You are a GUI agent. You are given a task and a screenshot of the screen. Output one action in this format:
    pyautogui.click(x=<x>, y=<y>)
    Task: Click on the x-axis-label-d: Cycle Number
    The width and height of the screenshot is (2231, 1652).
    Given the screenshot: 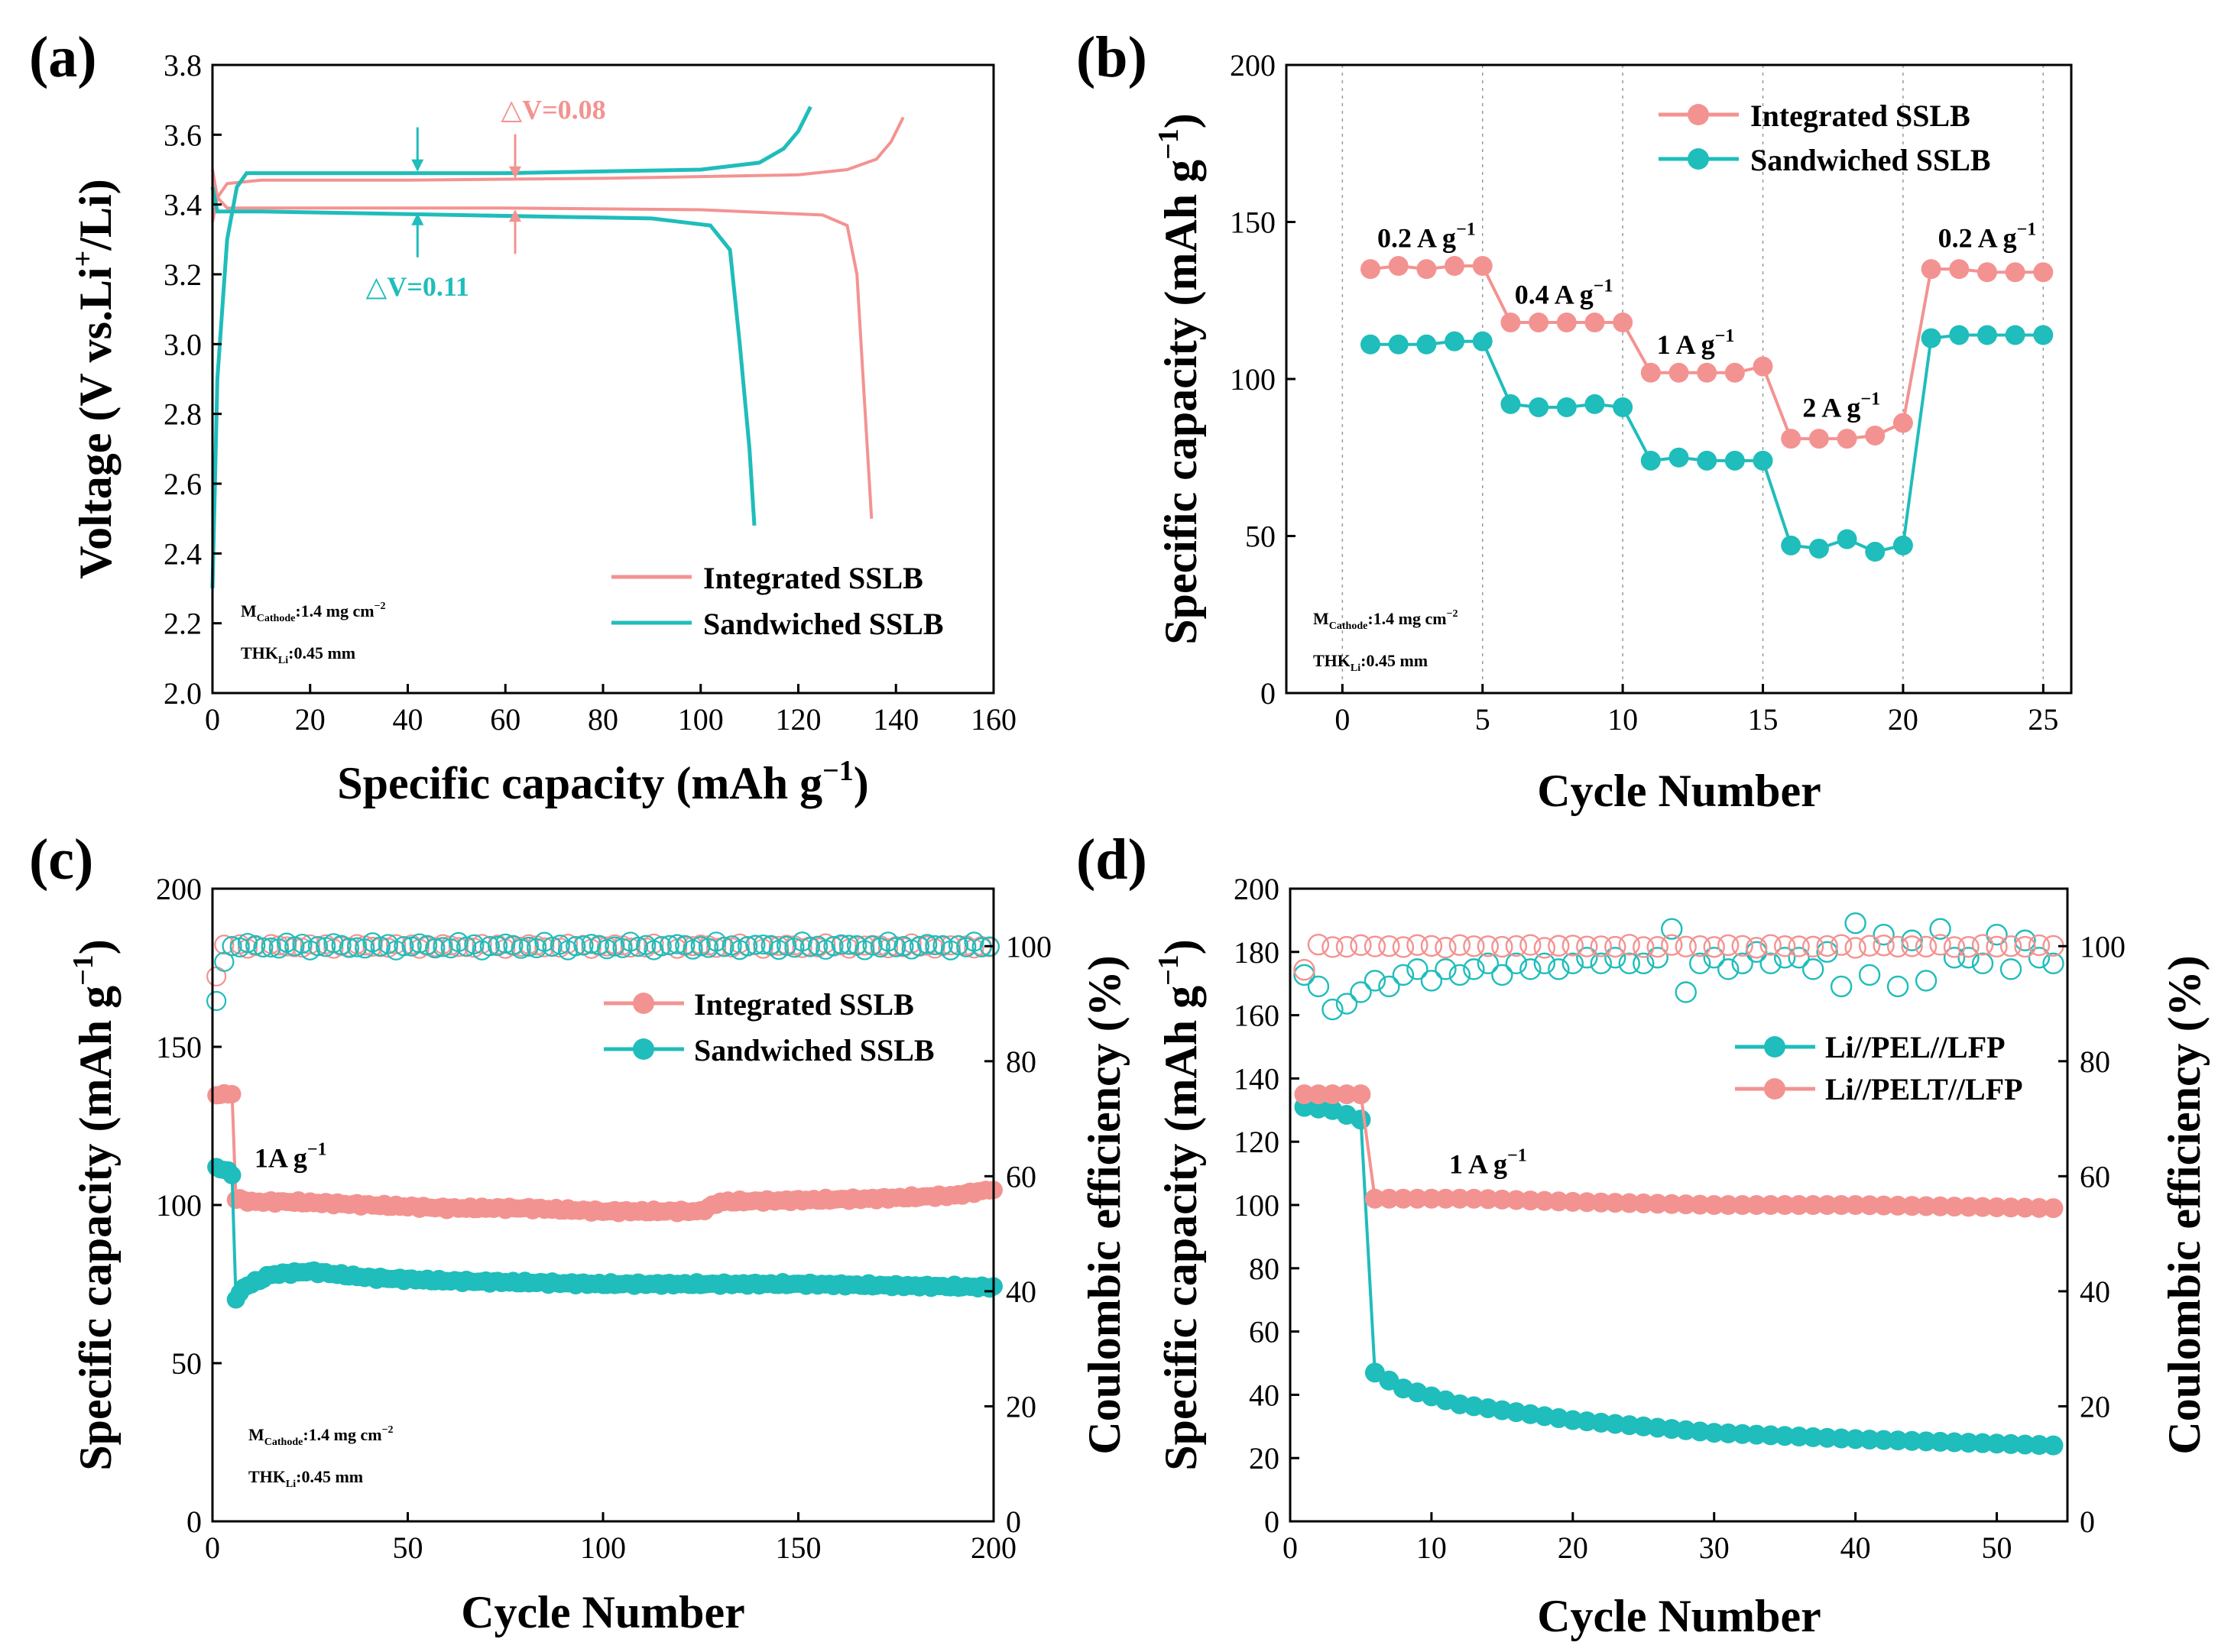 What is the action you would take?
    pyautogui.click(x=1679, y=1616)
    